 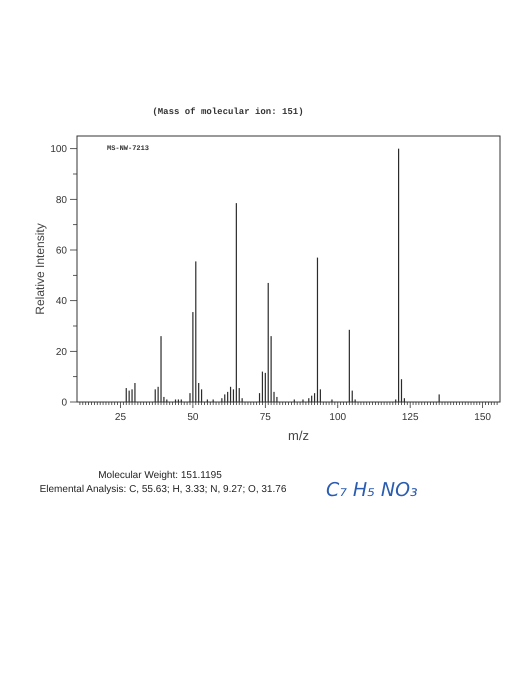 I want to click on x-tick-label: 150, so click(x=483, y=417).